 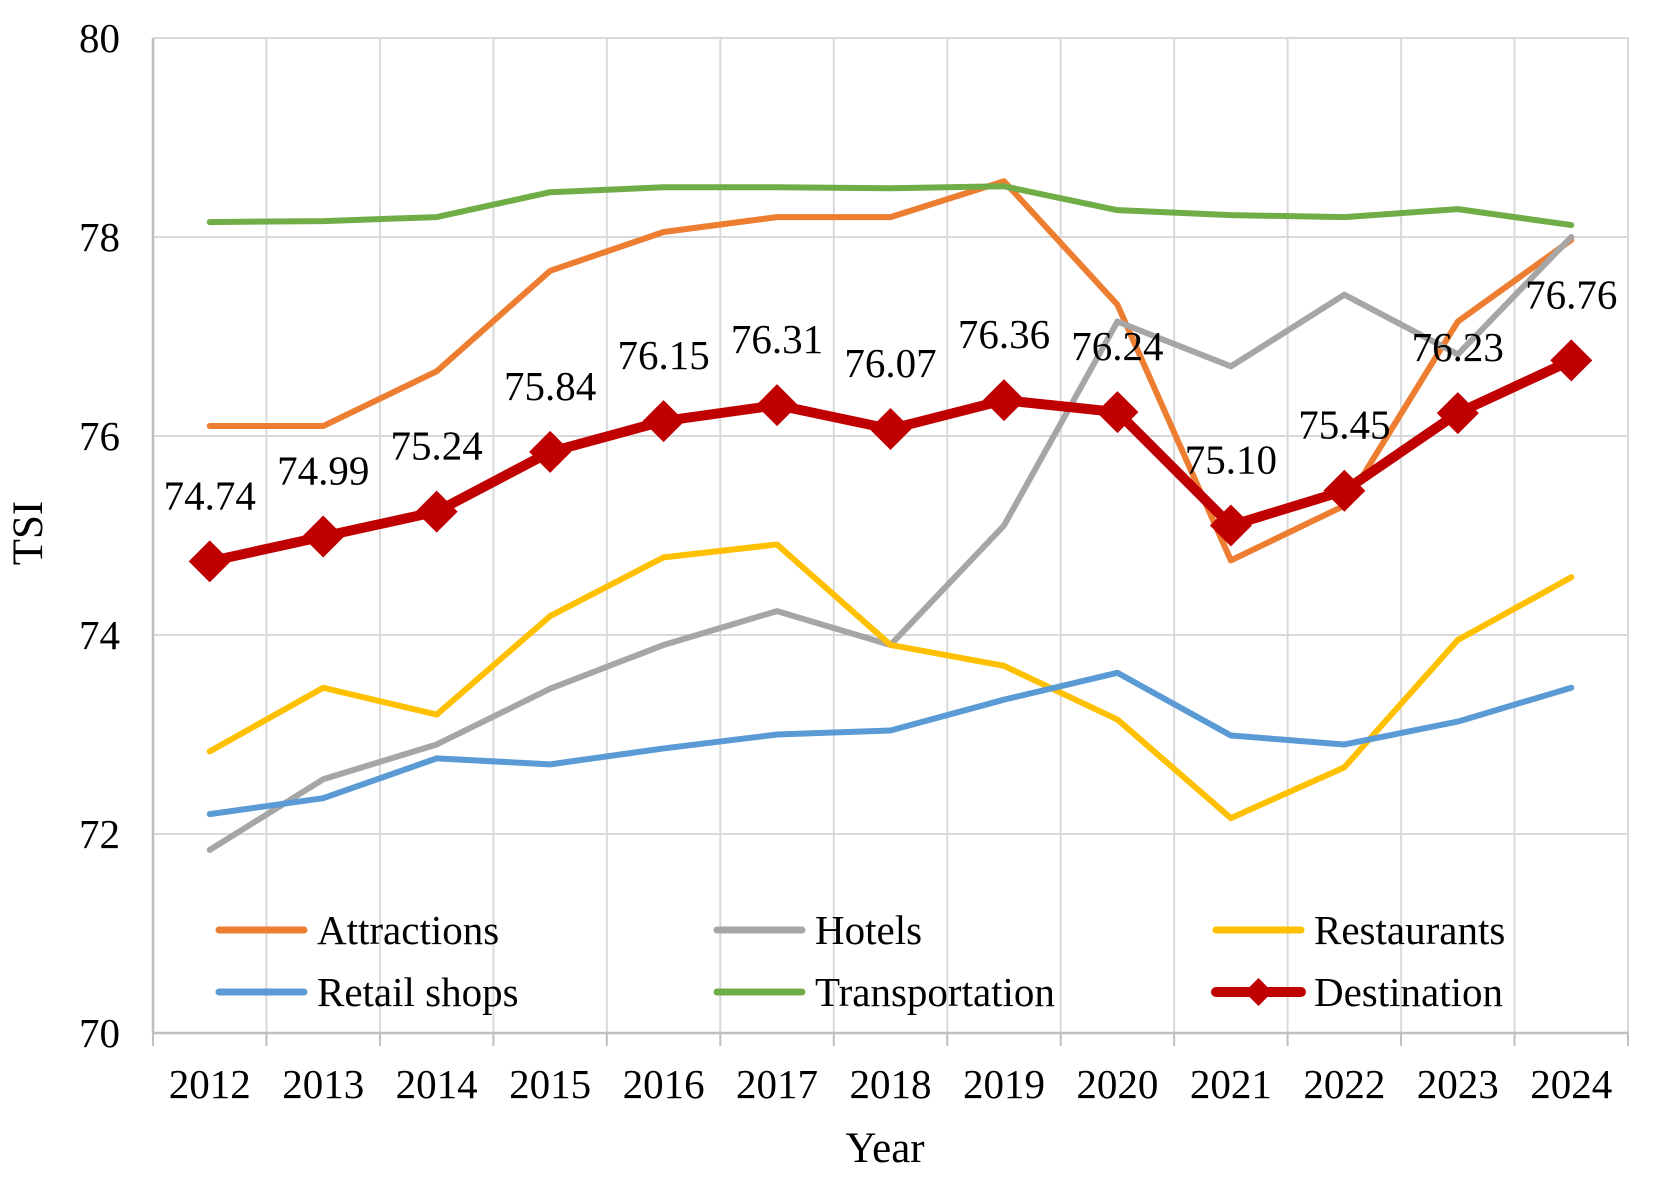 What do you see at coordinates (99, 436) in the screenshot?
I see `y-axis-tick-label: 76` at bounding box center [99, 436].